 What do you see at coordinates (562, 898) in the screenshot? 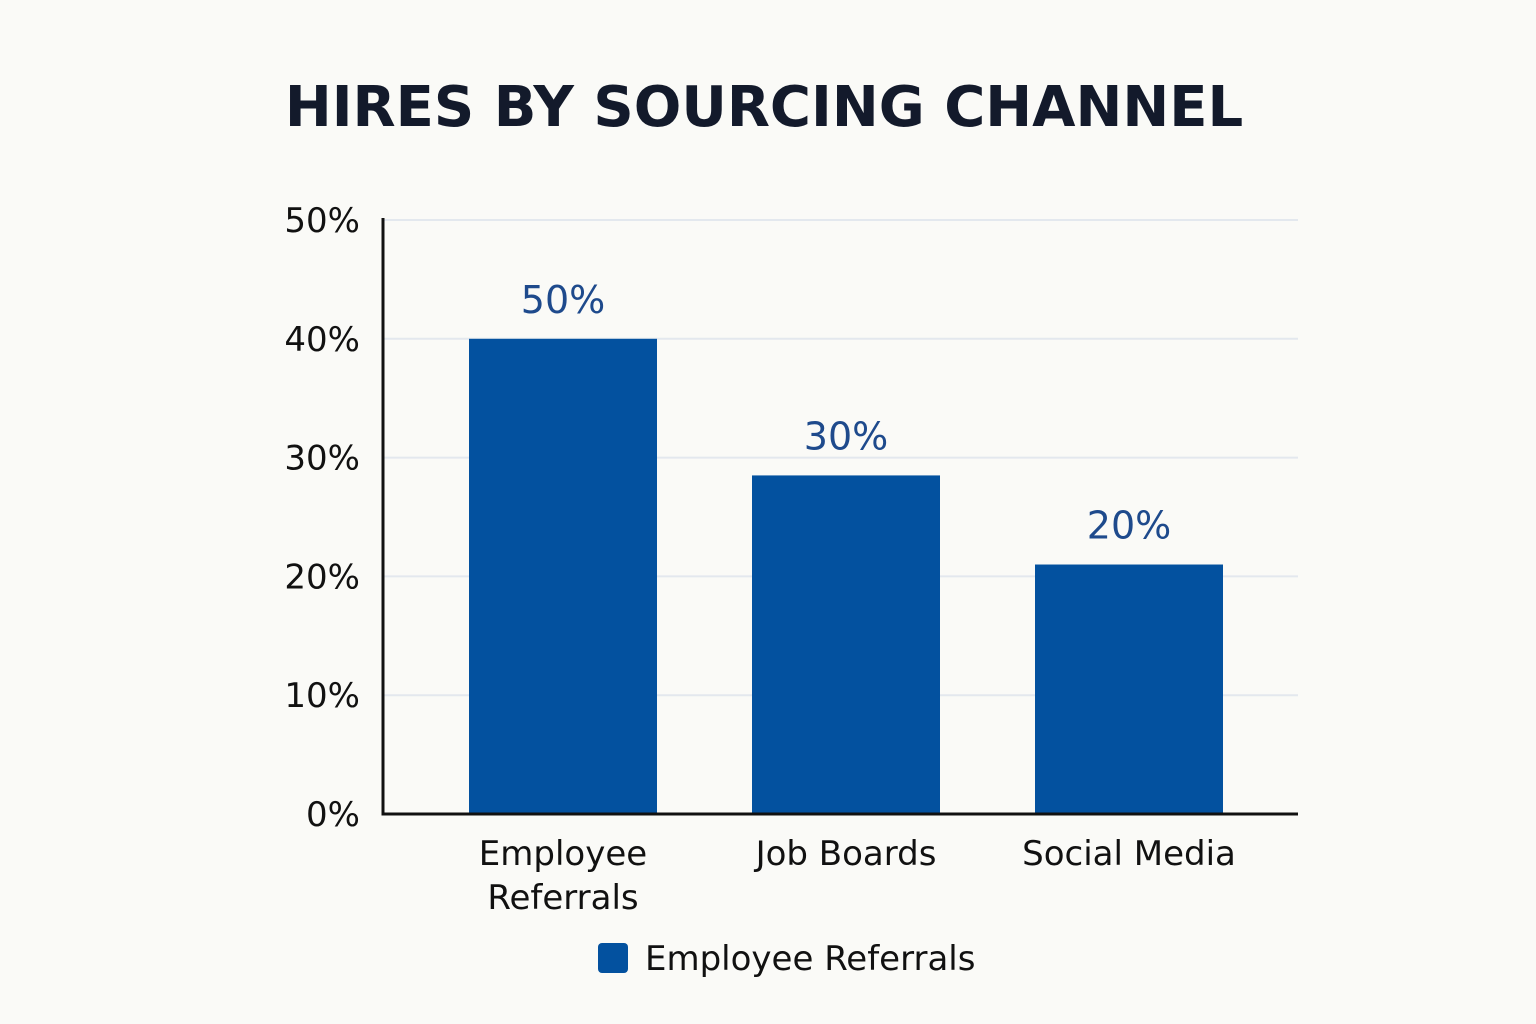
I see `x-tick-label-line: Referrals` at bounding box center [562, 898].